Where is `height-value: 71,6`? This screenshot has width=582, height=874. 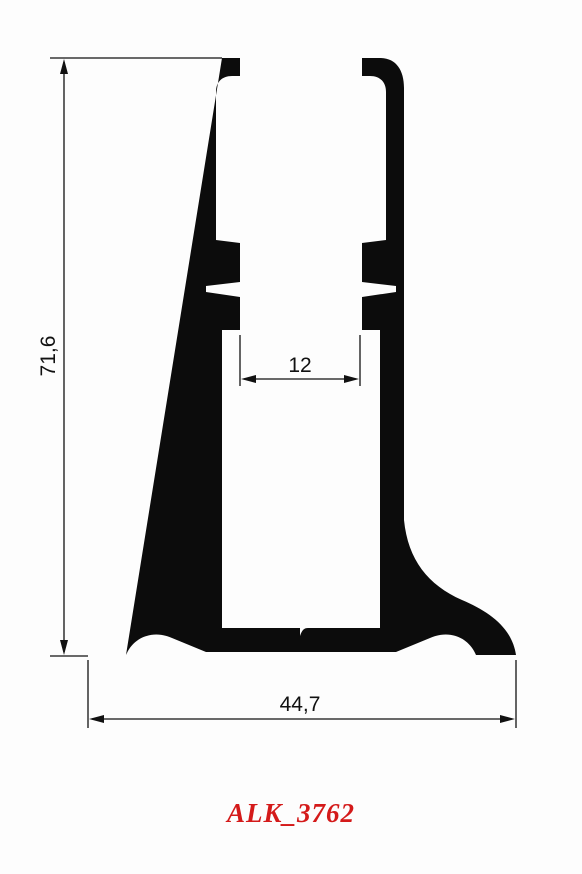
height-value: 71,6 is located at coordinates (48, 356).